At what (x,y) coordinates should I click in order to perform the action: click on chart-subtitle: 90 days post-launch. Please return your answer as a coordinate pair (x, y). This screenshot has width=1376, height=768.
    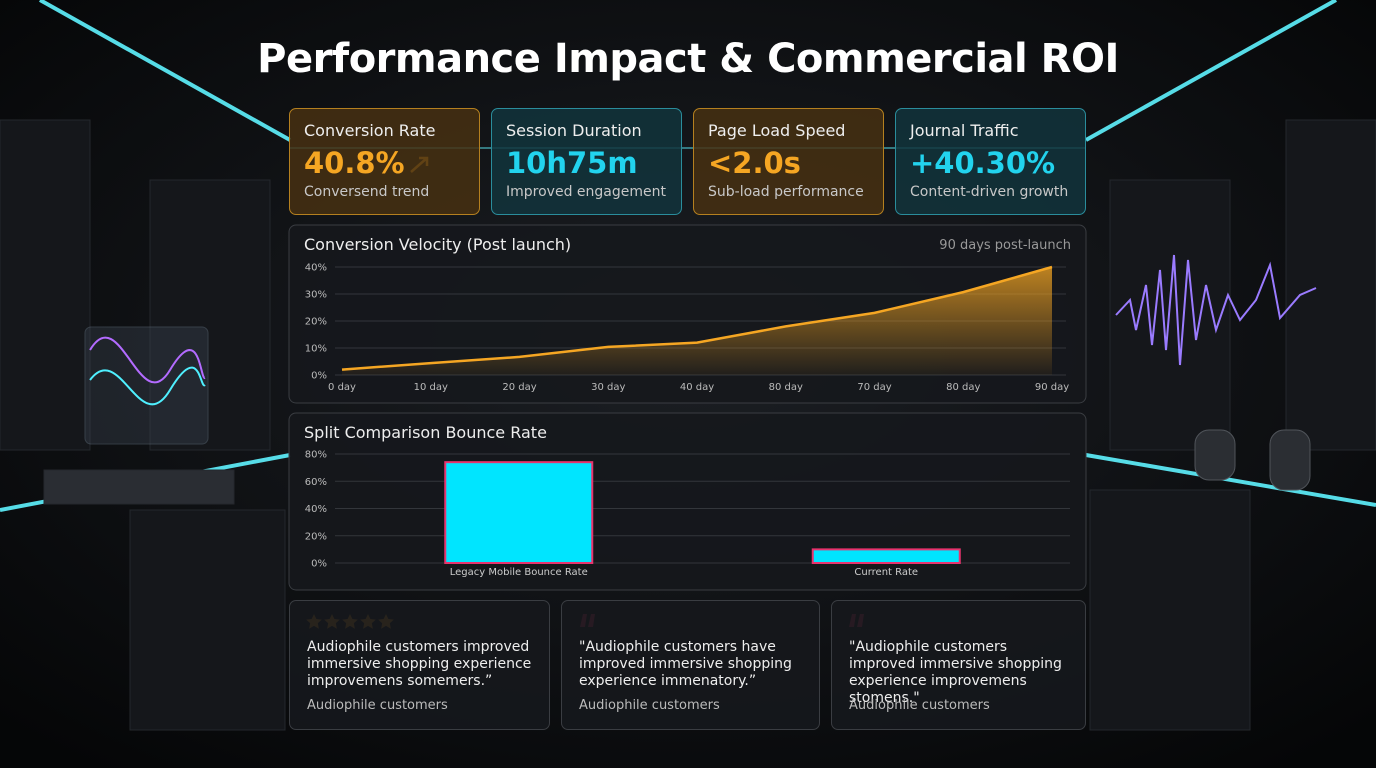
    Looking at the image, I should click on (1005, 245).